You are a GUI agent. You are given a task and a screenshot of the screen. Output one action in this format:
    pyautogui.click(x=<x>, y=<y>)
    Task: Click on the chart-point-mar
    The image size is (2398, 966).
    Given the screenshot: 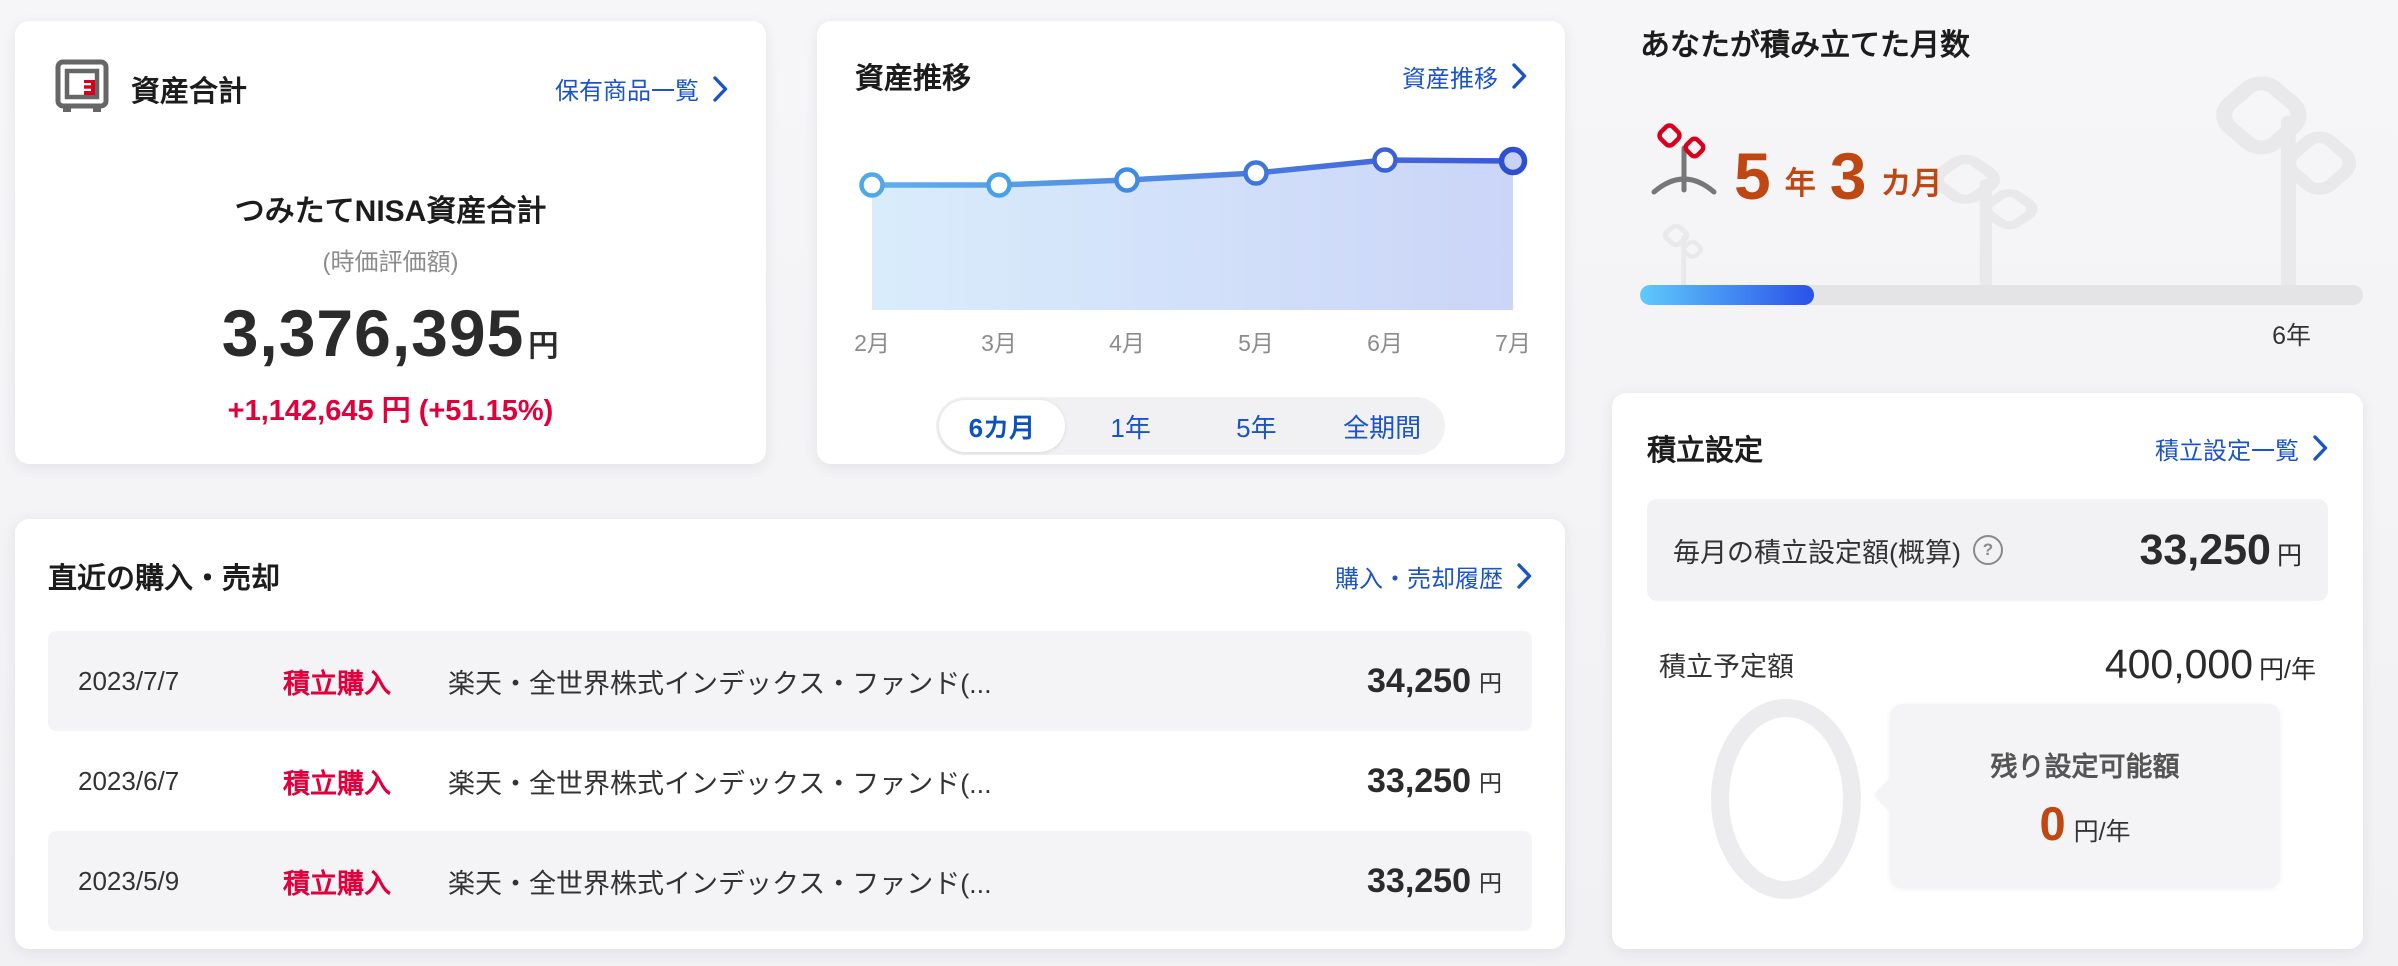 What is the action you would take?
    pyautogui.click(x=999, y=185)
    